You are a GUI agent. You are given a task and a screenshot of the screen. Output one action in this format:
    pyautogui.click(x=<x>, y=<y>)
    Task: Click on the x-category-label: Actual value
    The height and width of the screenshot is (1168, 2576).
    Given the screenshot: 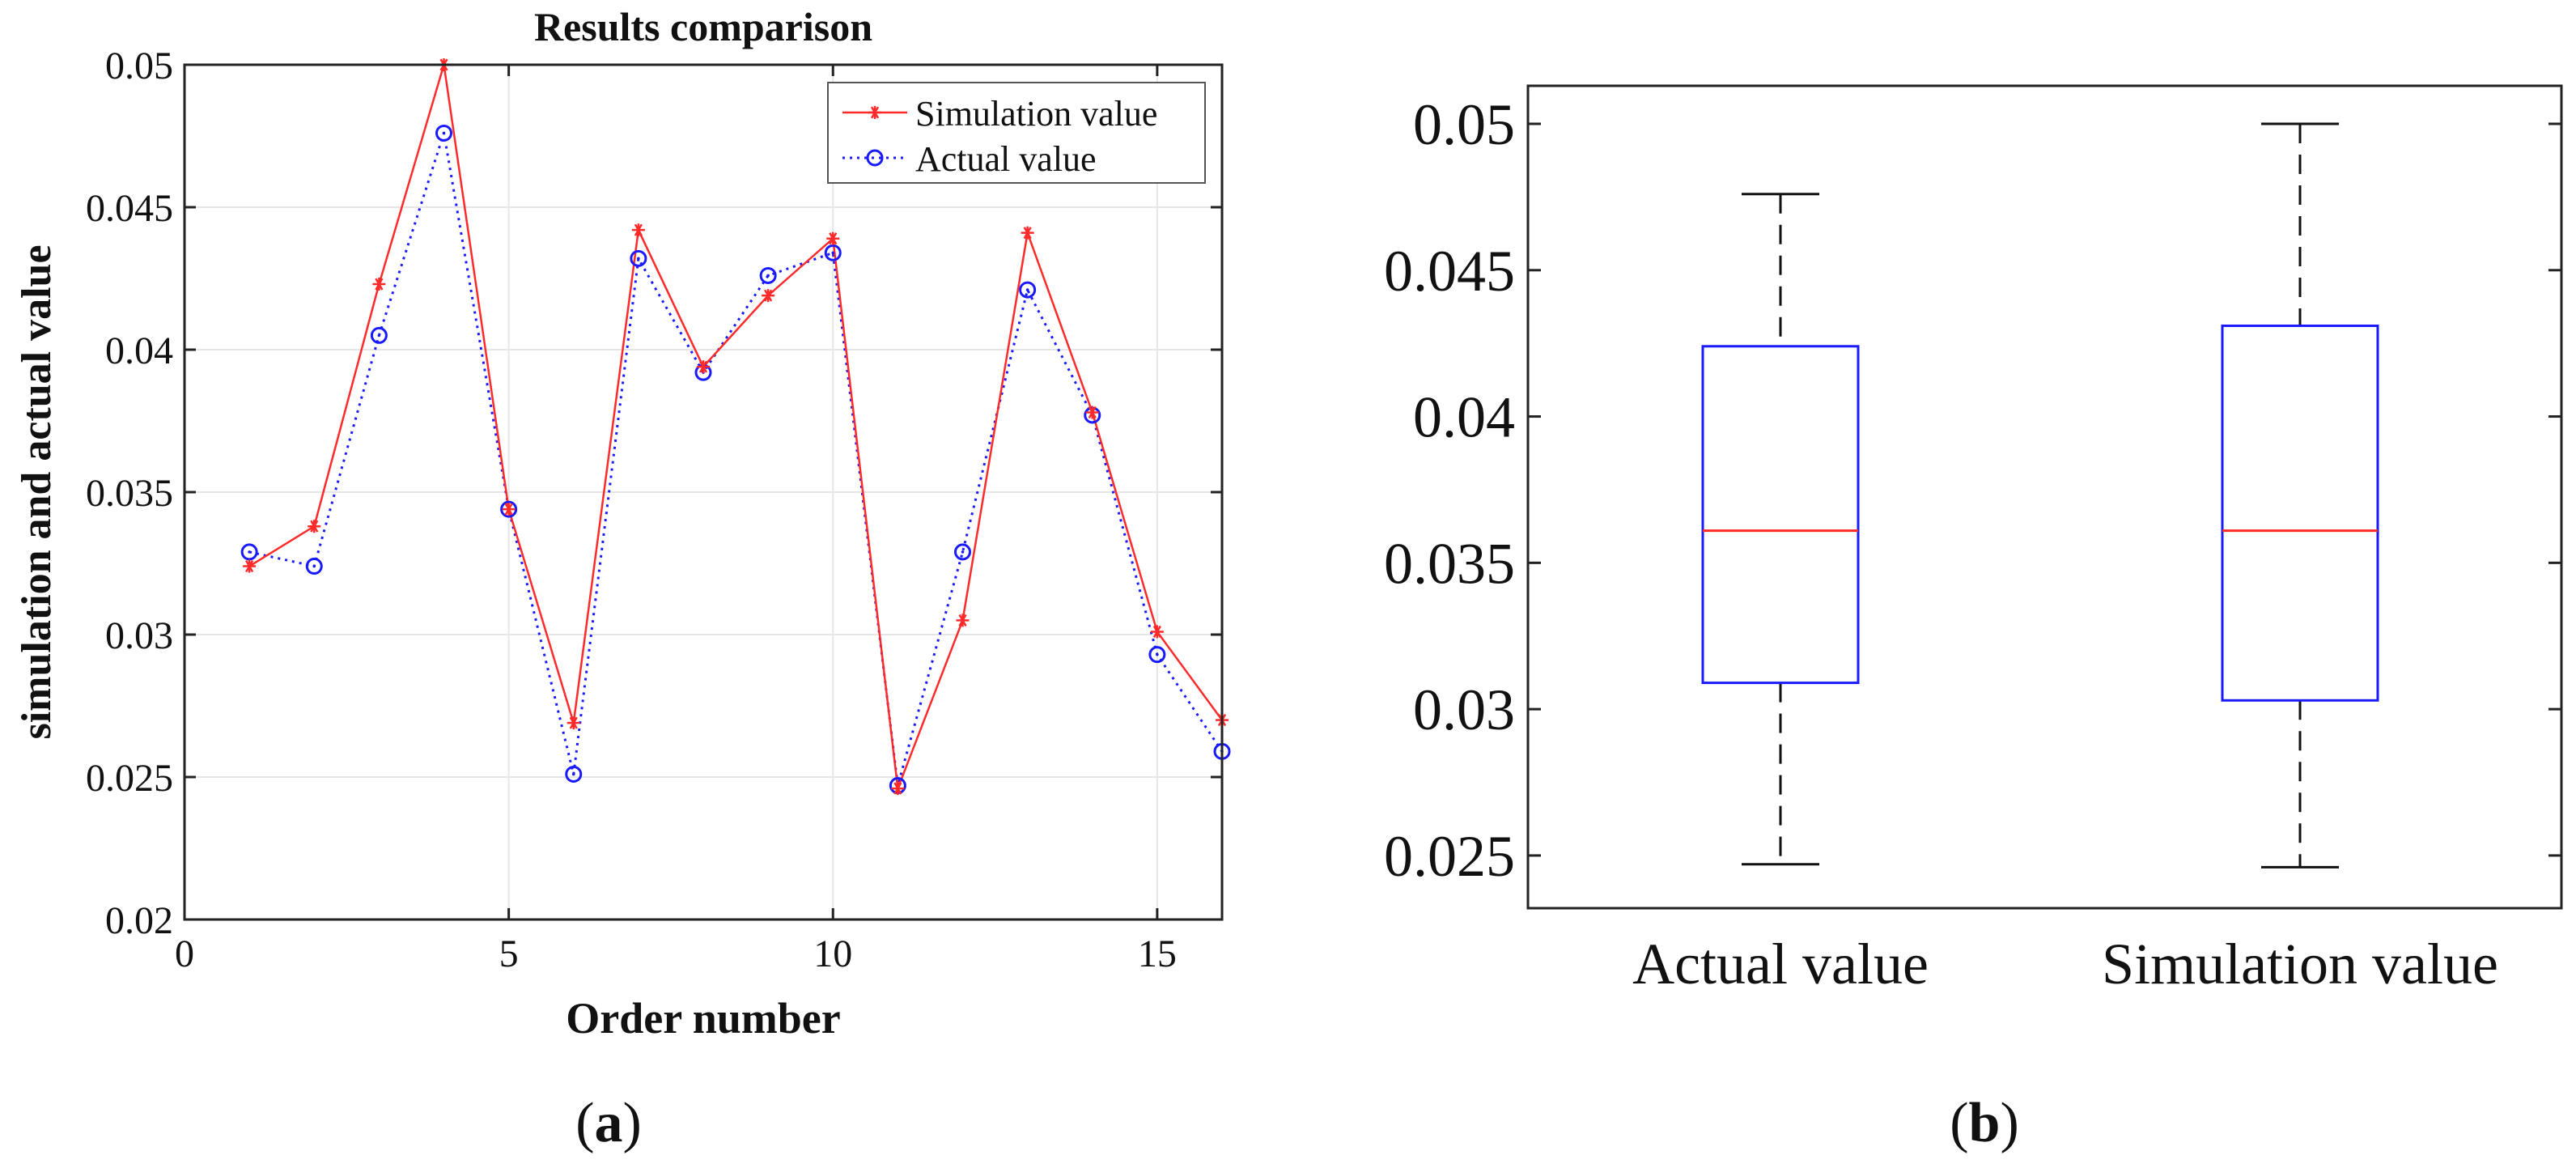 What is the action you would take?
    pyautogui.click(x=1780, y=964)
    